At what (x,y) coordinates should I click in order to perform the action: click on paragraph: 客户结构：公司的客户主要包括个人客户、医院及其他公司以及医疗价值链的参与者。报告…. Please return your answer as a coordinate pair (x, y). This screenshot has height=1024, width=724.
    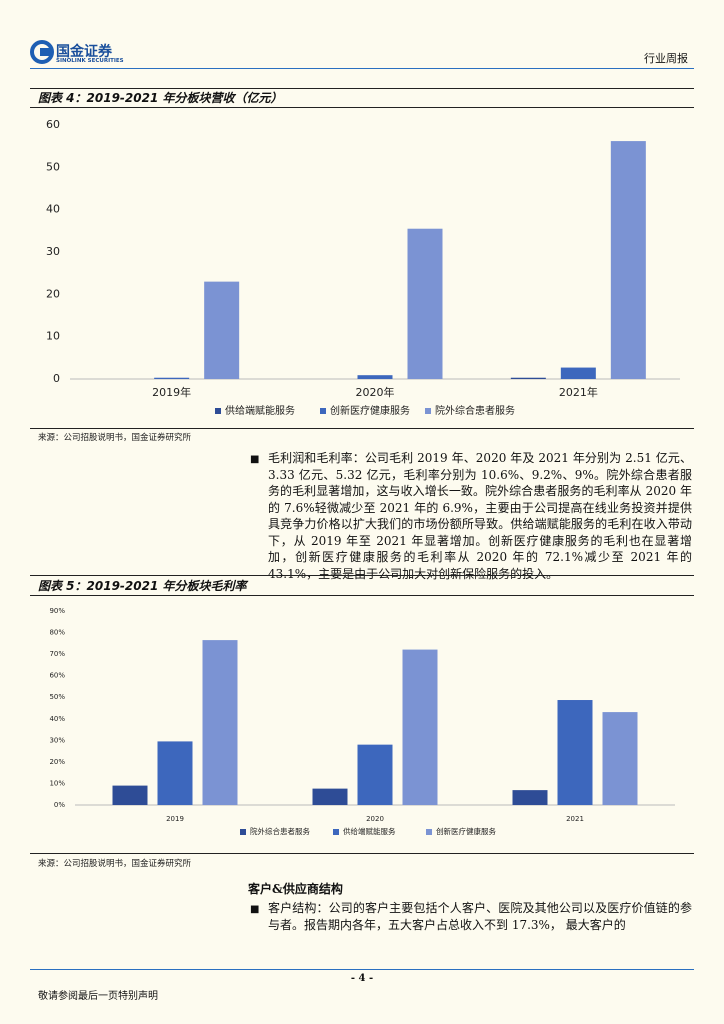
    Looking at the image, I should click on (480, 916).